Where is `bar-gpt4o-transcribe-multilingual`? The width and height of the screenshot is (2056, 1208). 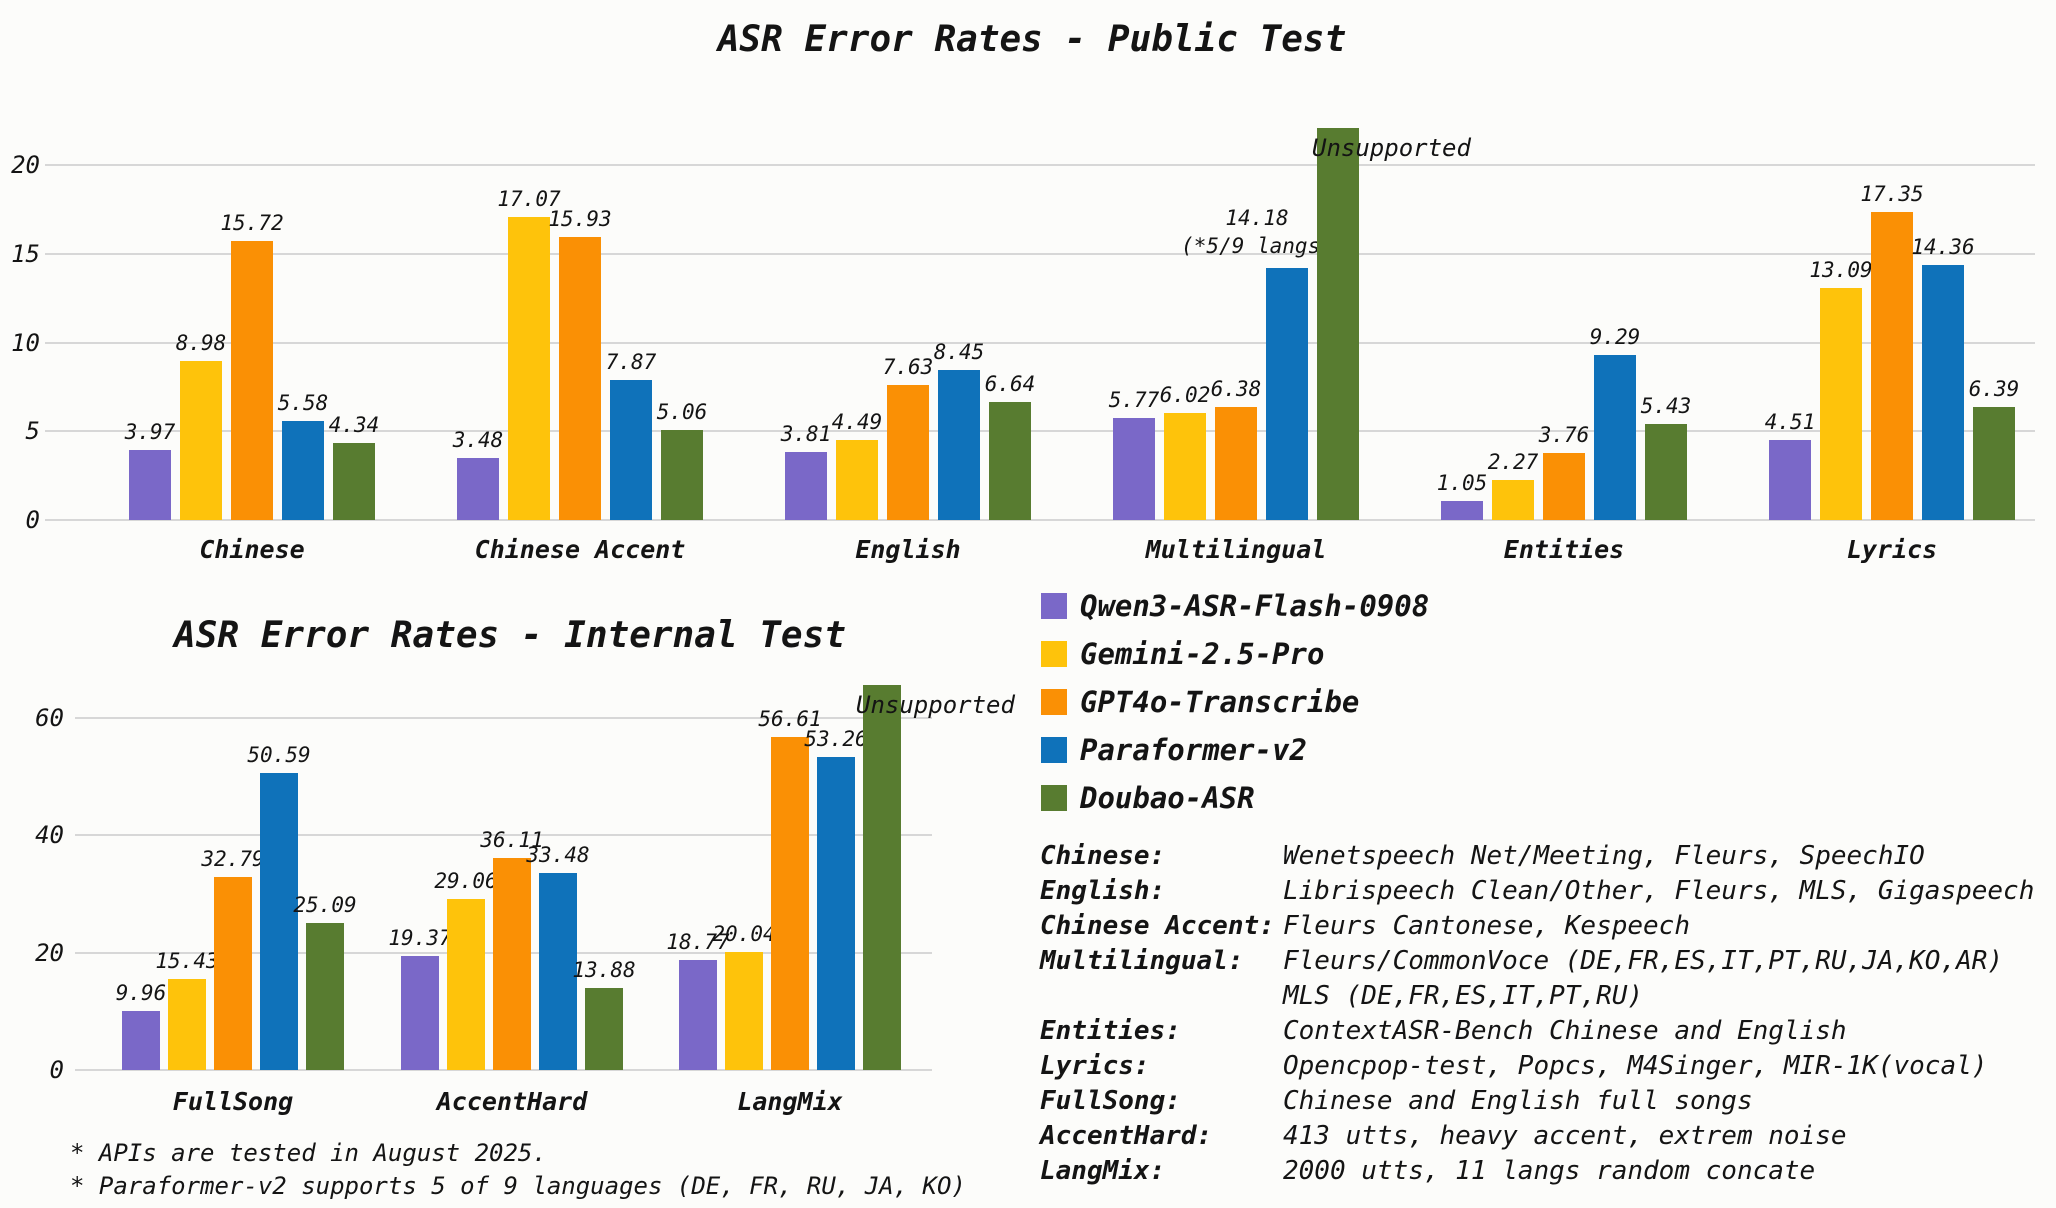 bar-gpt4o-transcribe-multilingual is located at coordinates (1236, 463).